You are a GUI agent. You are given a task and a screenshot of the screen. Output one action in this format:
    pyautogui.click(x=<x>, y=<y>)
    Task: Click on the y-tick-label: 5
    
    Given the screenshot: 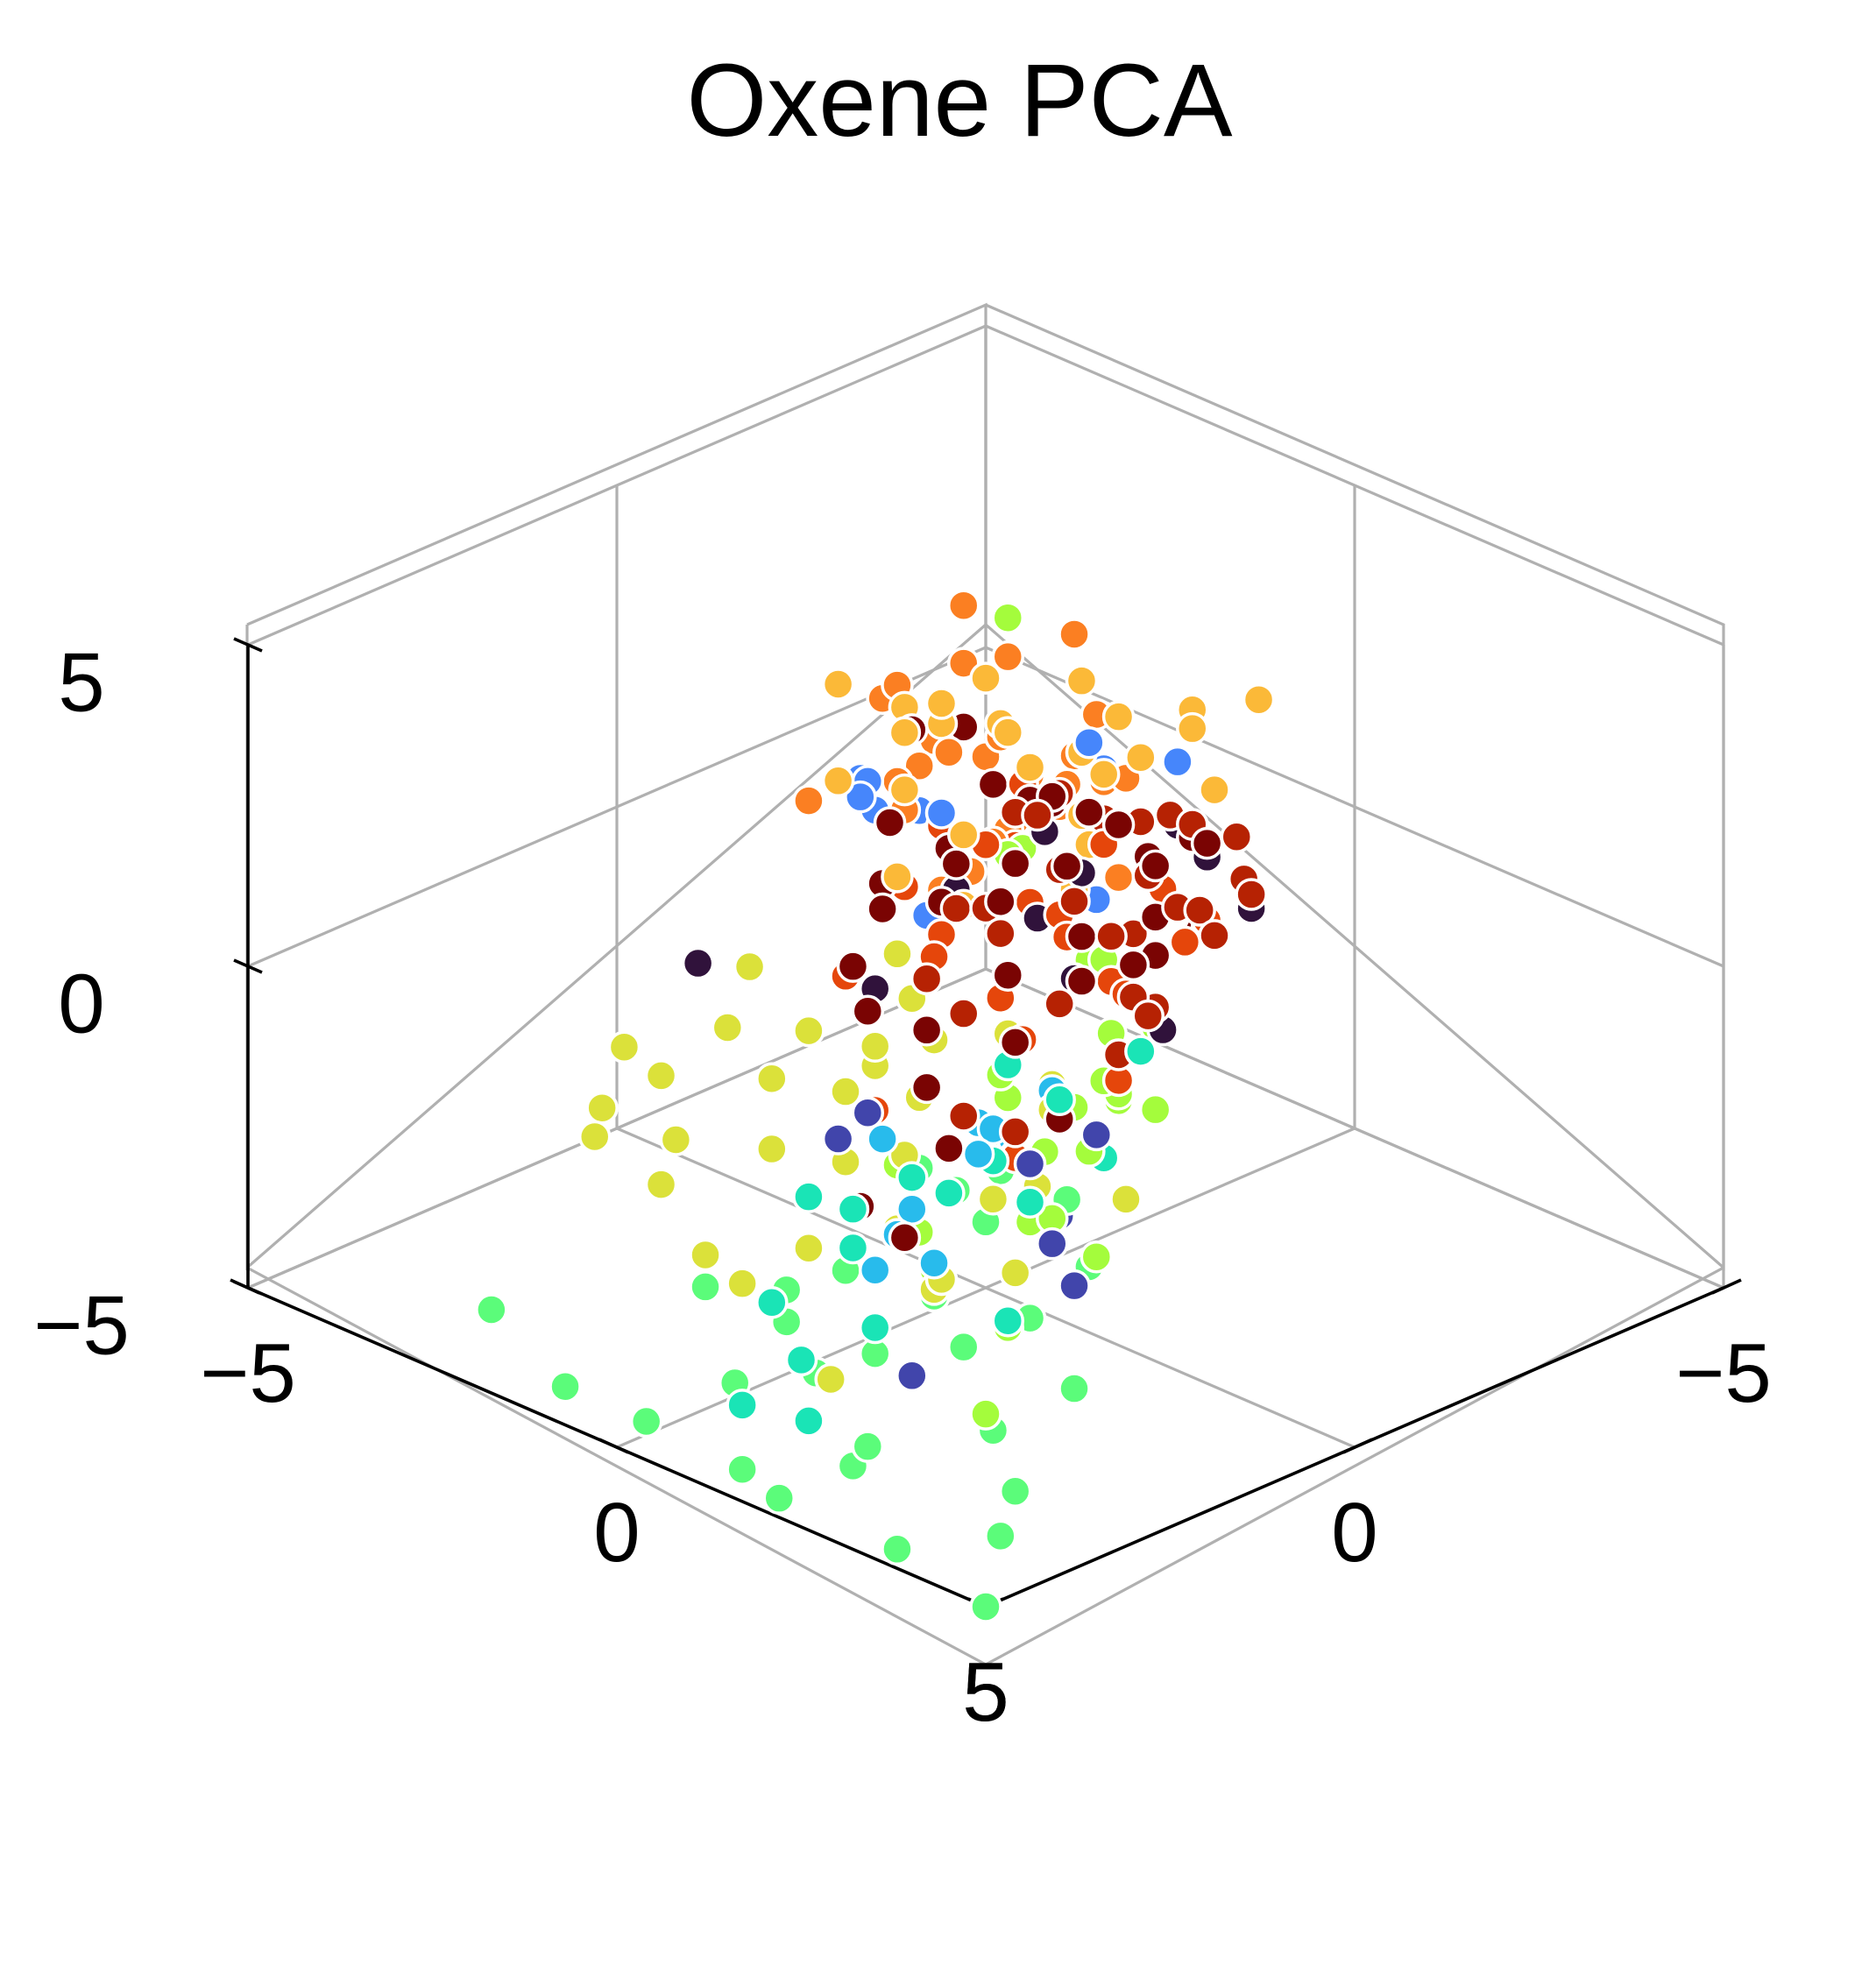 What is the action you would take?
    pyautogui.click(x=985, y=1692)
    